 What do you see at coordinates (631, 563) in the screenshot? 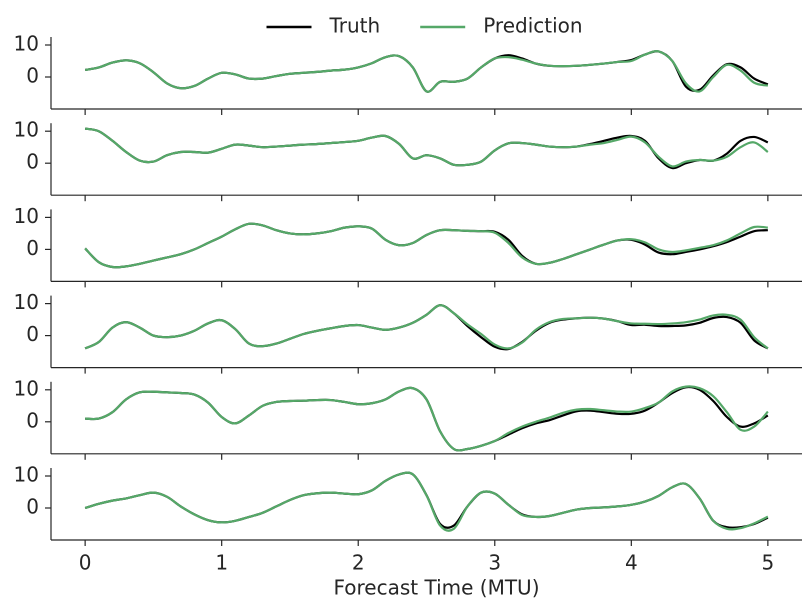
I see `x-tick-label: 4` at bounding box center [631, 563].